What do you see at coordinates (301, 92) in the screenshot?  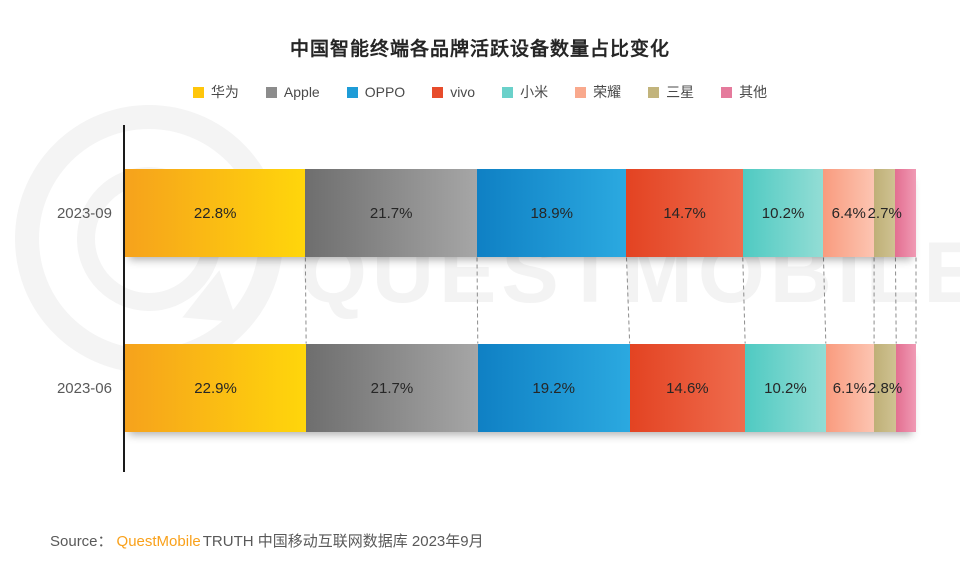 I see `legend-label: Apple` at bounding box center [301, 92].